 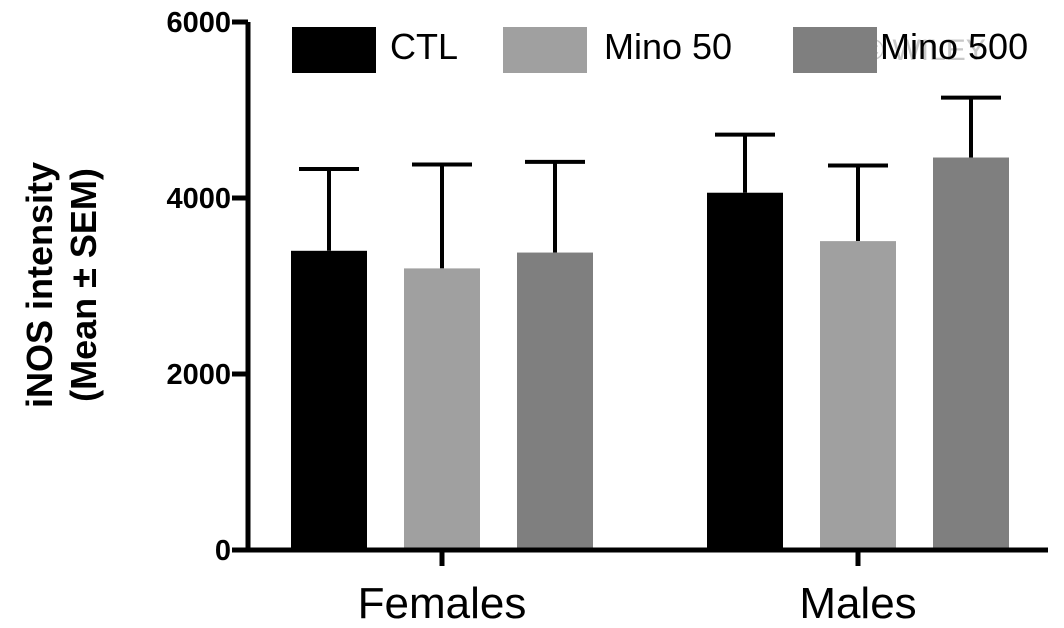 I want to click on legend-label: Mino 500, so click(x=954, y=46).